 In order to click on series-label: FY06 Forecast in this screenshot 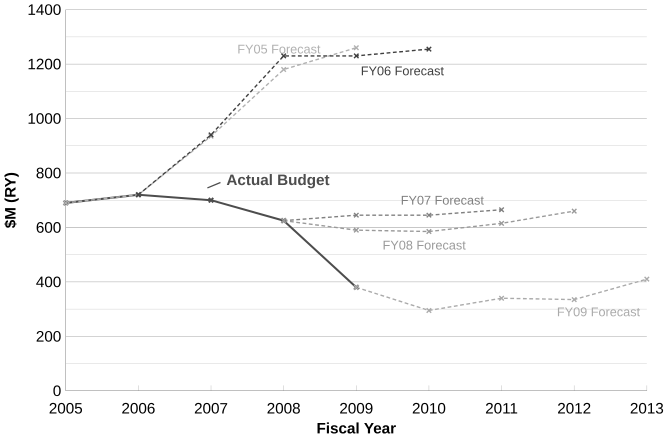, I will do `click(403, 71)`.